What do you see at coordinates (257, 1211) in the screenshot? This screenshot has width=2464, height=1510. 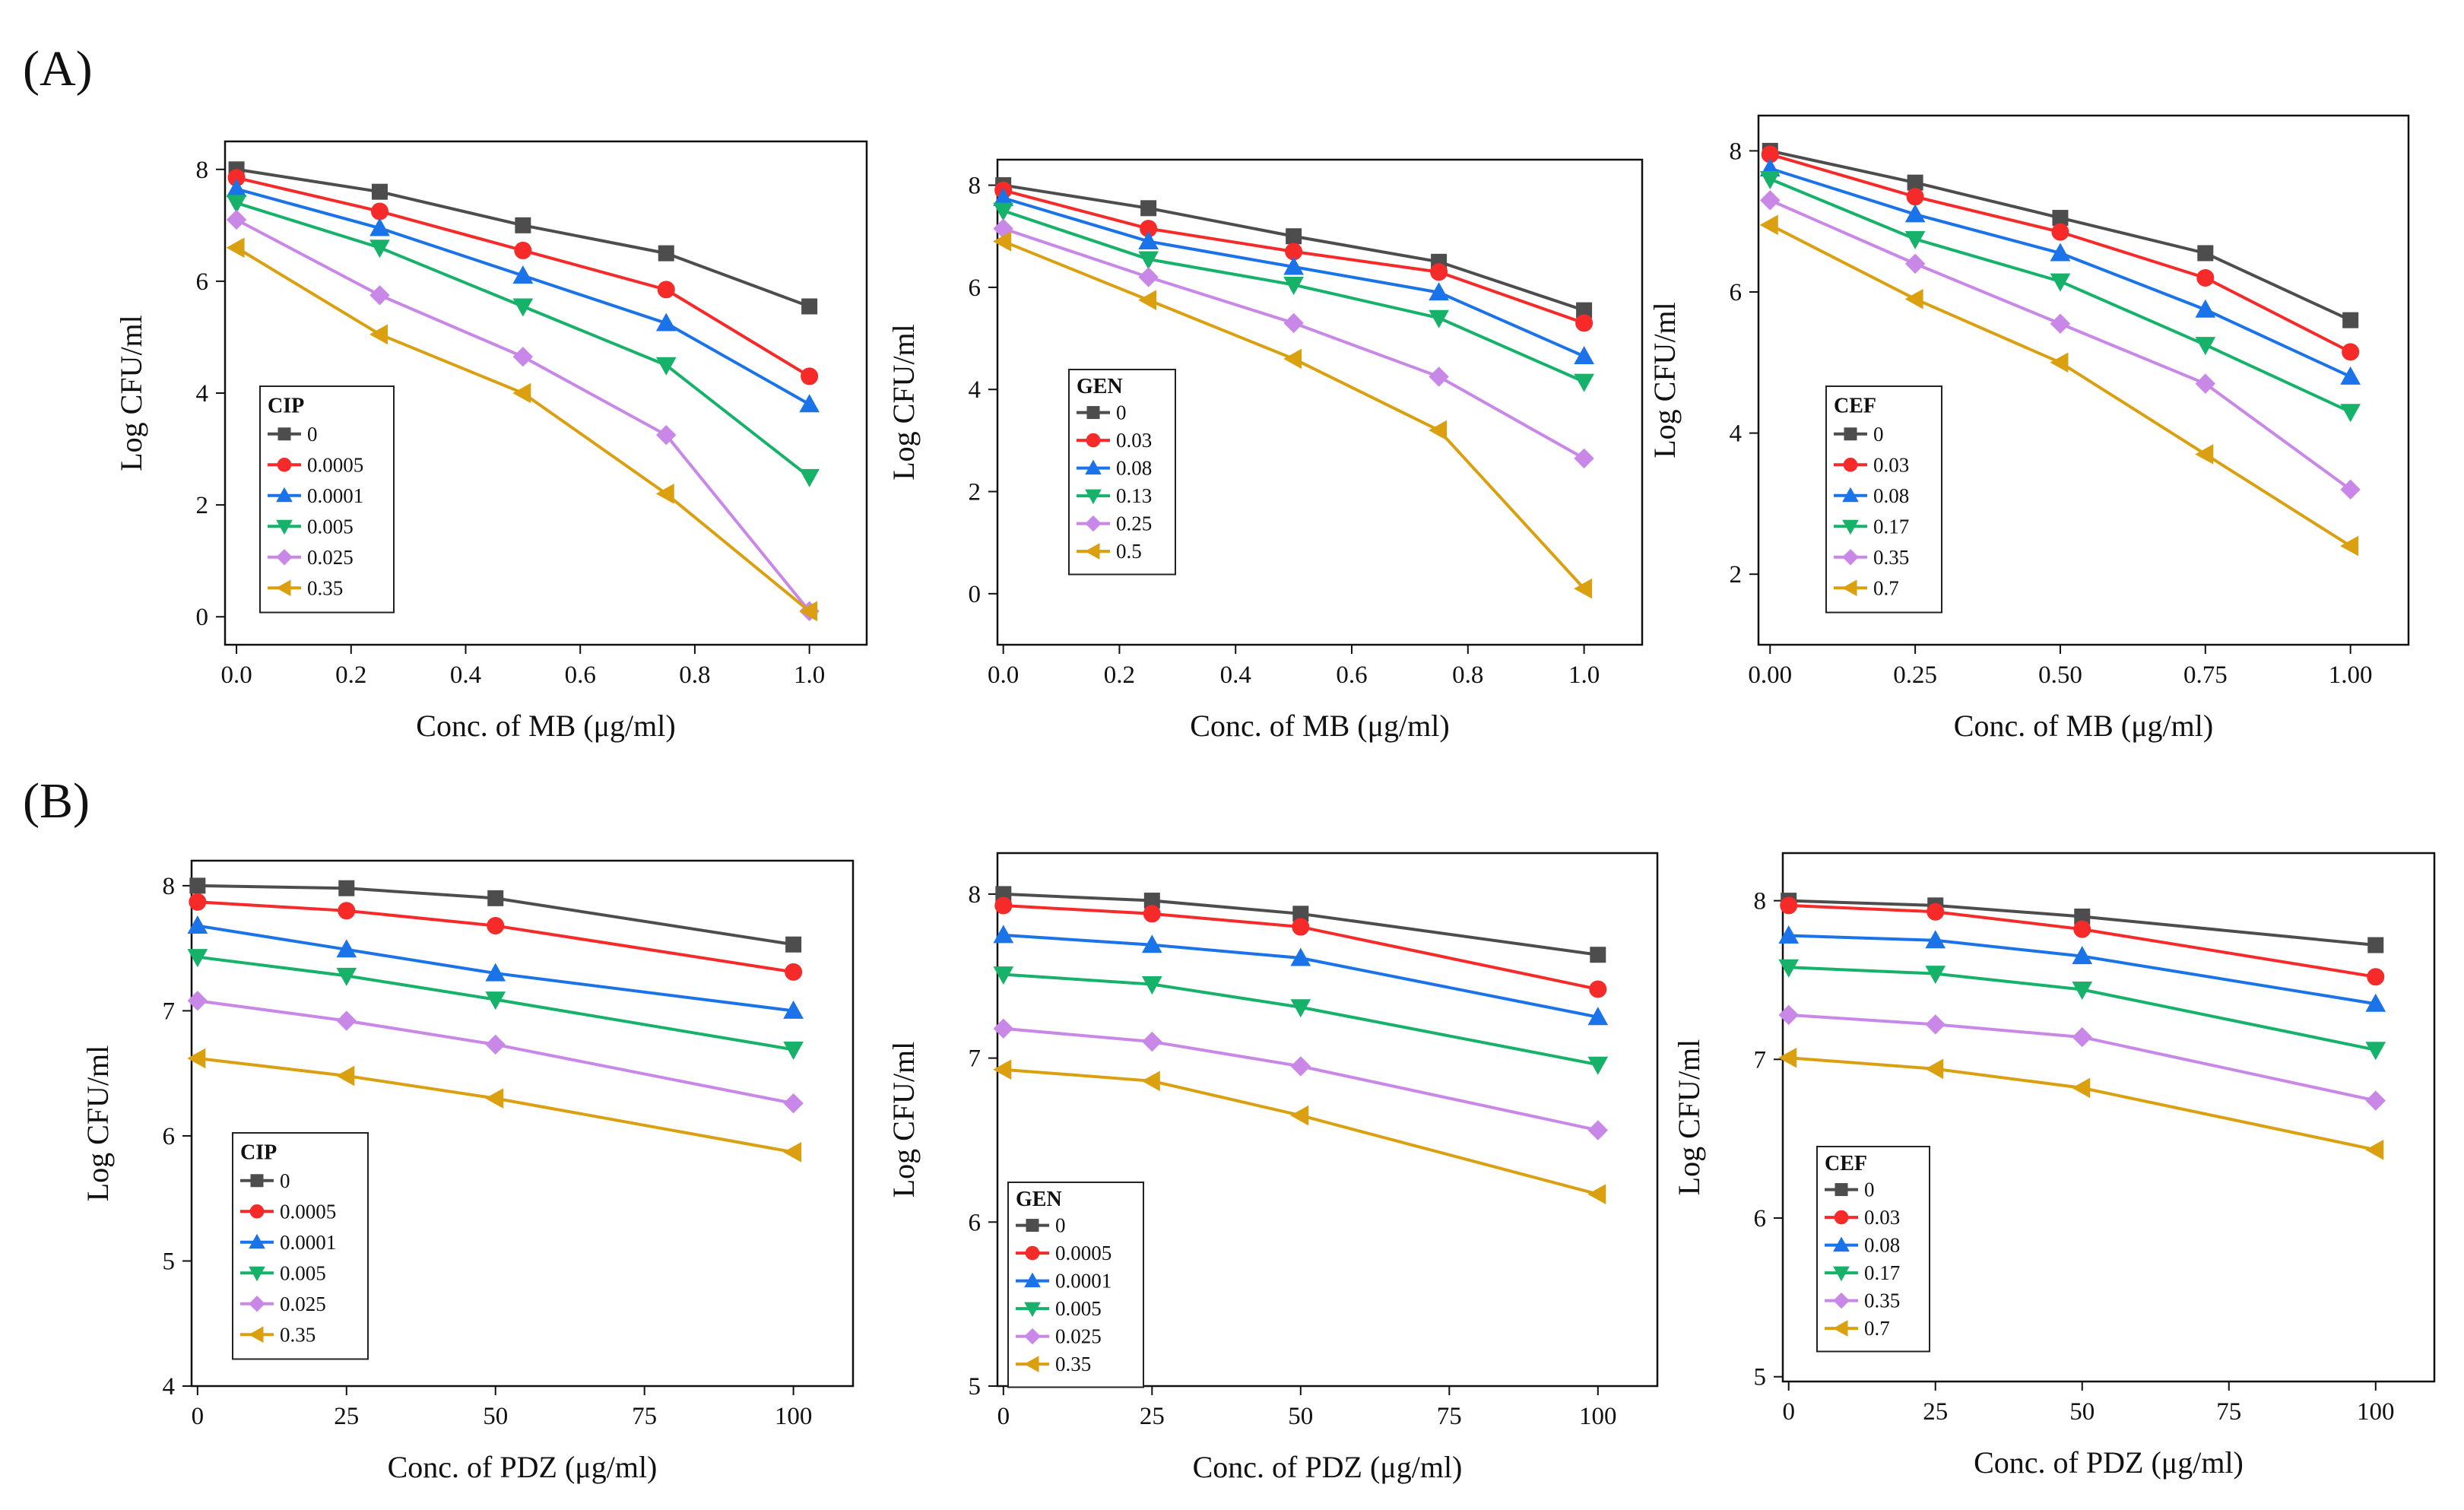 I see `legend-marker-0.0005` at bounding box center [257, 1211].